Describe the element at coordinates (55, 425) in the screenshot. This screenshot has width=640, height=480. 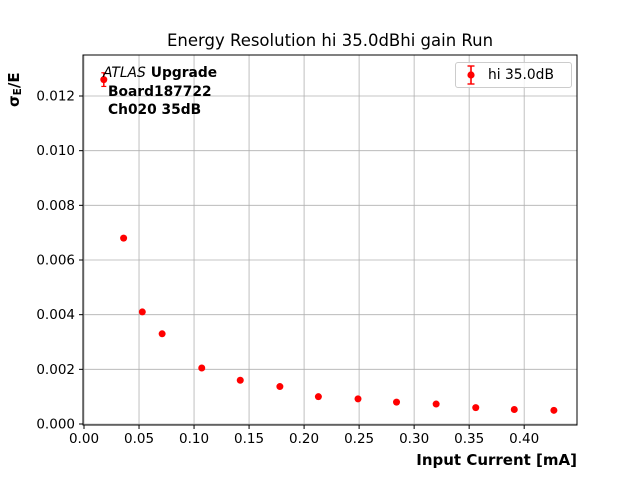
I see `svg-text: 0.000` at that location.